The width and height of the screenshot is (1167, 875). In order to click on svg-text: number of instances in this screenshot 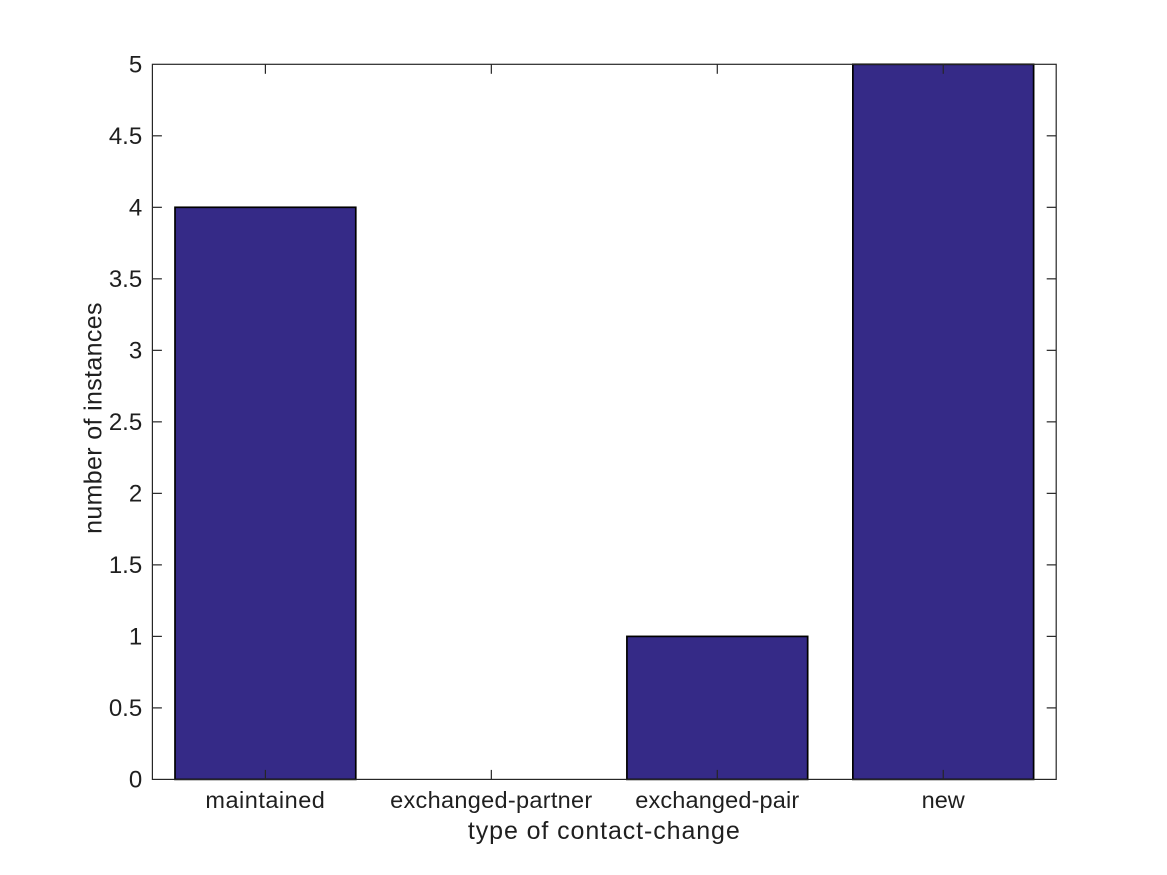, I will do `click(94, 418)`.